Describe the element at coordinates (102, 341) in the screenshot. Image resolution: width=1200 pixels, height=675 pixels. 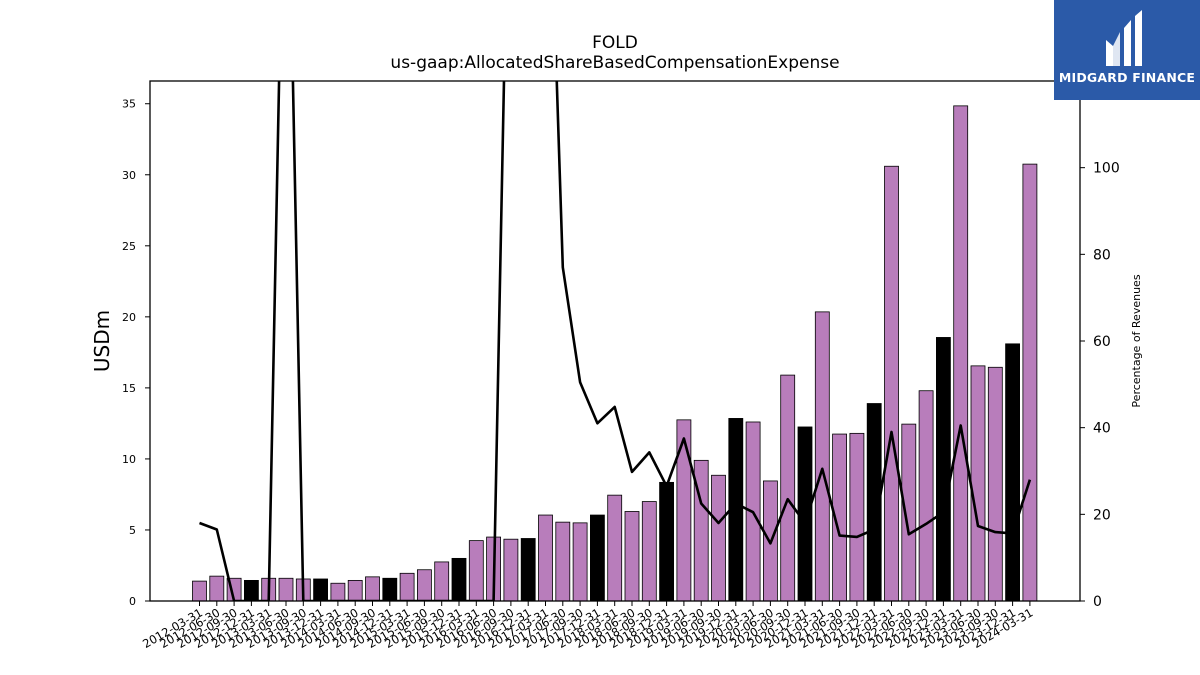
I see `y-axis-label: USDm` at that location.